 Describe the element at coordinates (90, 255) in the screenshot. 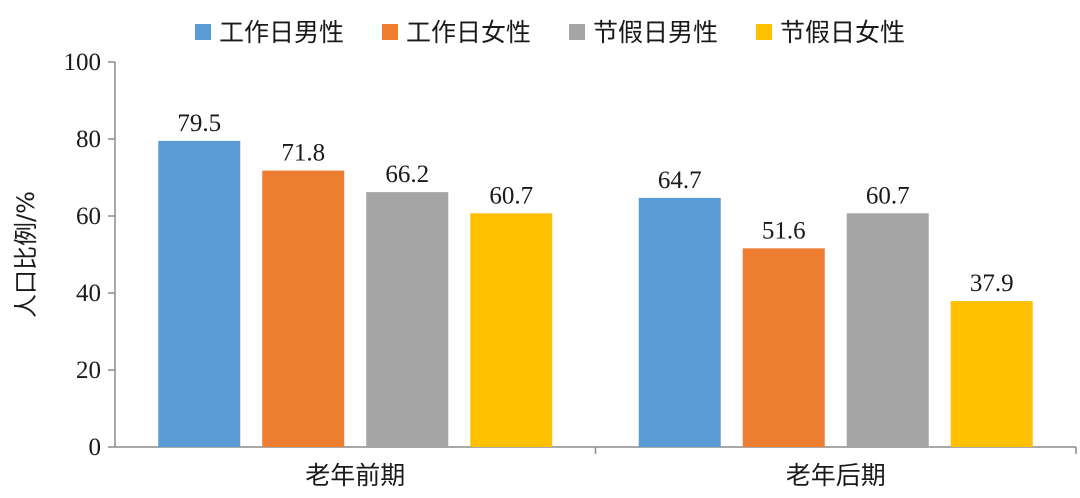

I see `y-axis: 0 20 40 60 80 100` at that location.